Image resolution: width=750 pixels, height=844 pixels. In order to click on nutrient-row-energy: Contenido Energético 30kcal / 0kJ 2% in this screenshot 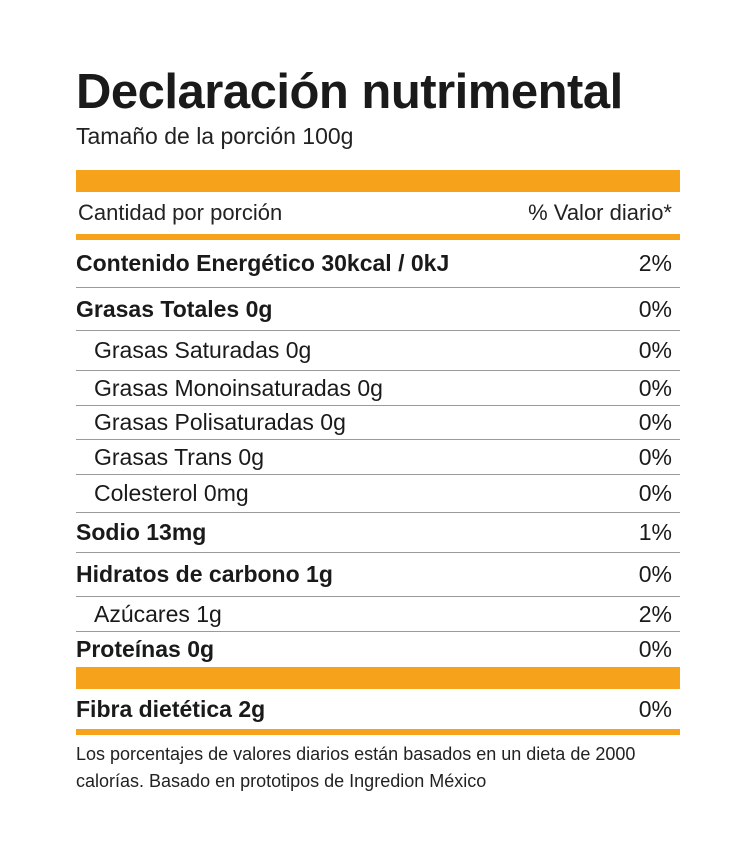, I will do `click(378, 264)`.